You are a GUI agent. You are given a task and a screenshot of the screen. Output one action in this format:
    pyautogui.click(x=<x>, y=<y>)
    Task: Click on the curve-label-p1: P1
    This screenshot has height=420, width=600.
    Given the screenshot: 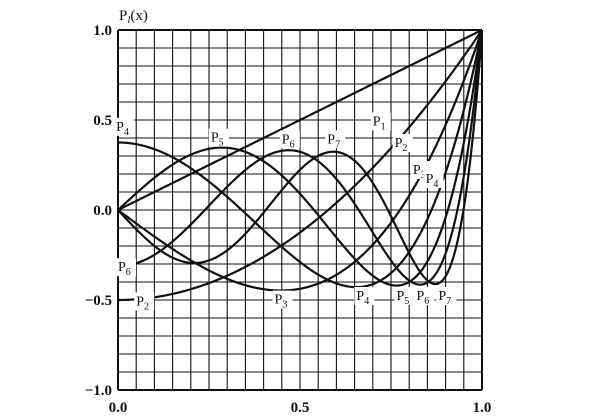 What is the action you would take?
    pyautogui.click(x=379, y=123)
    